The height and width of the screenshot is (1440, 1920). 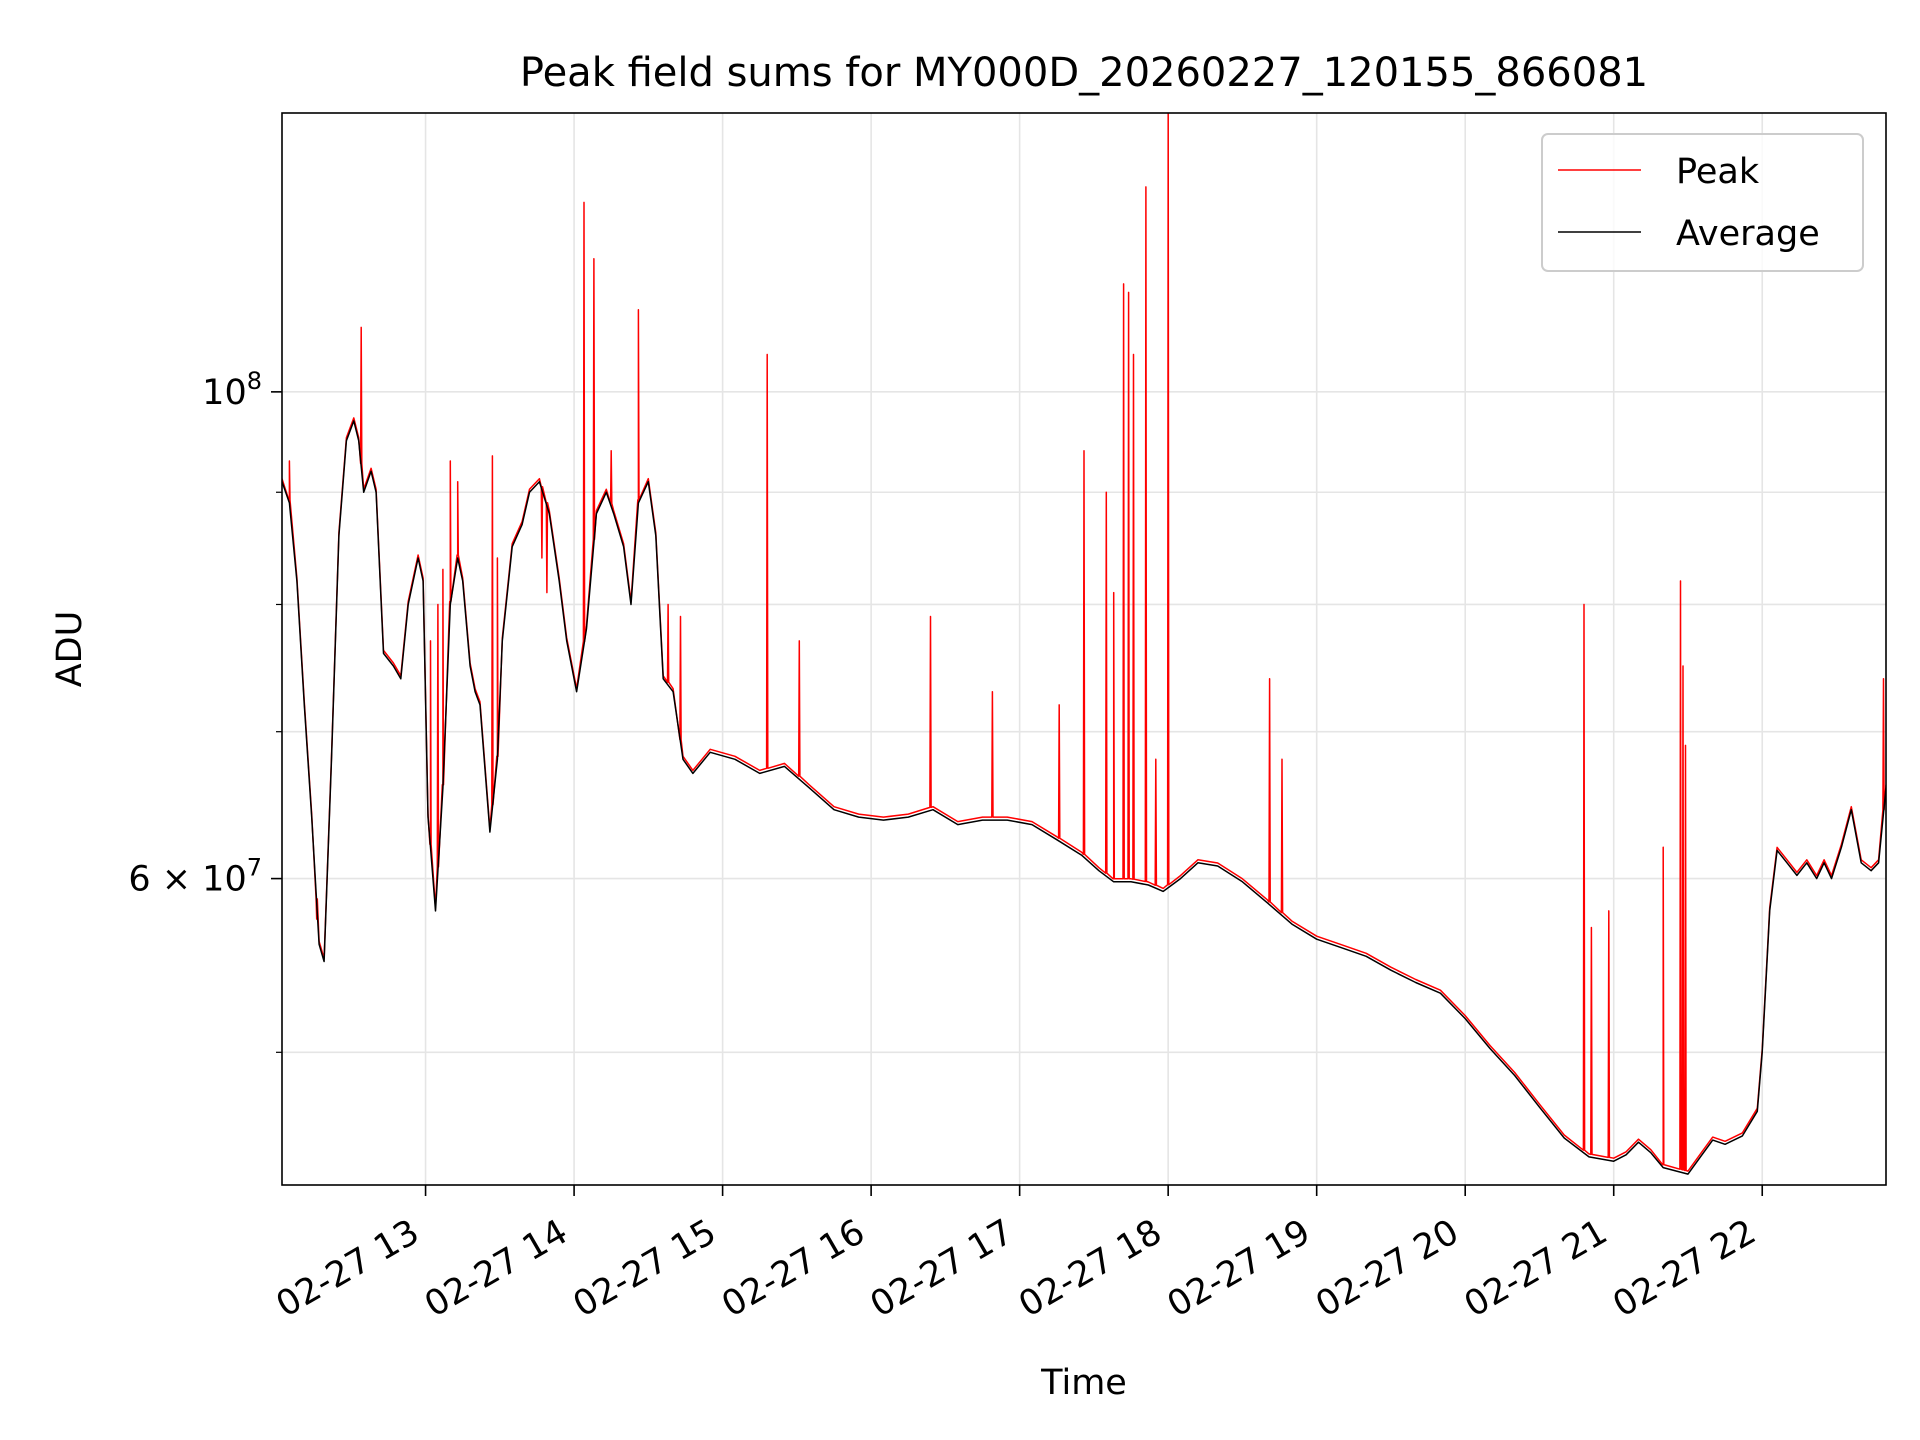 What do you see at coordinates (232, 390) in the screenshot?
I see `y-tick-label: 108` at bounding box center [232, 390].